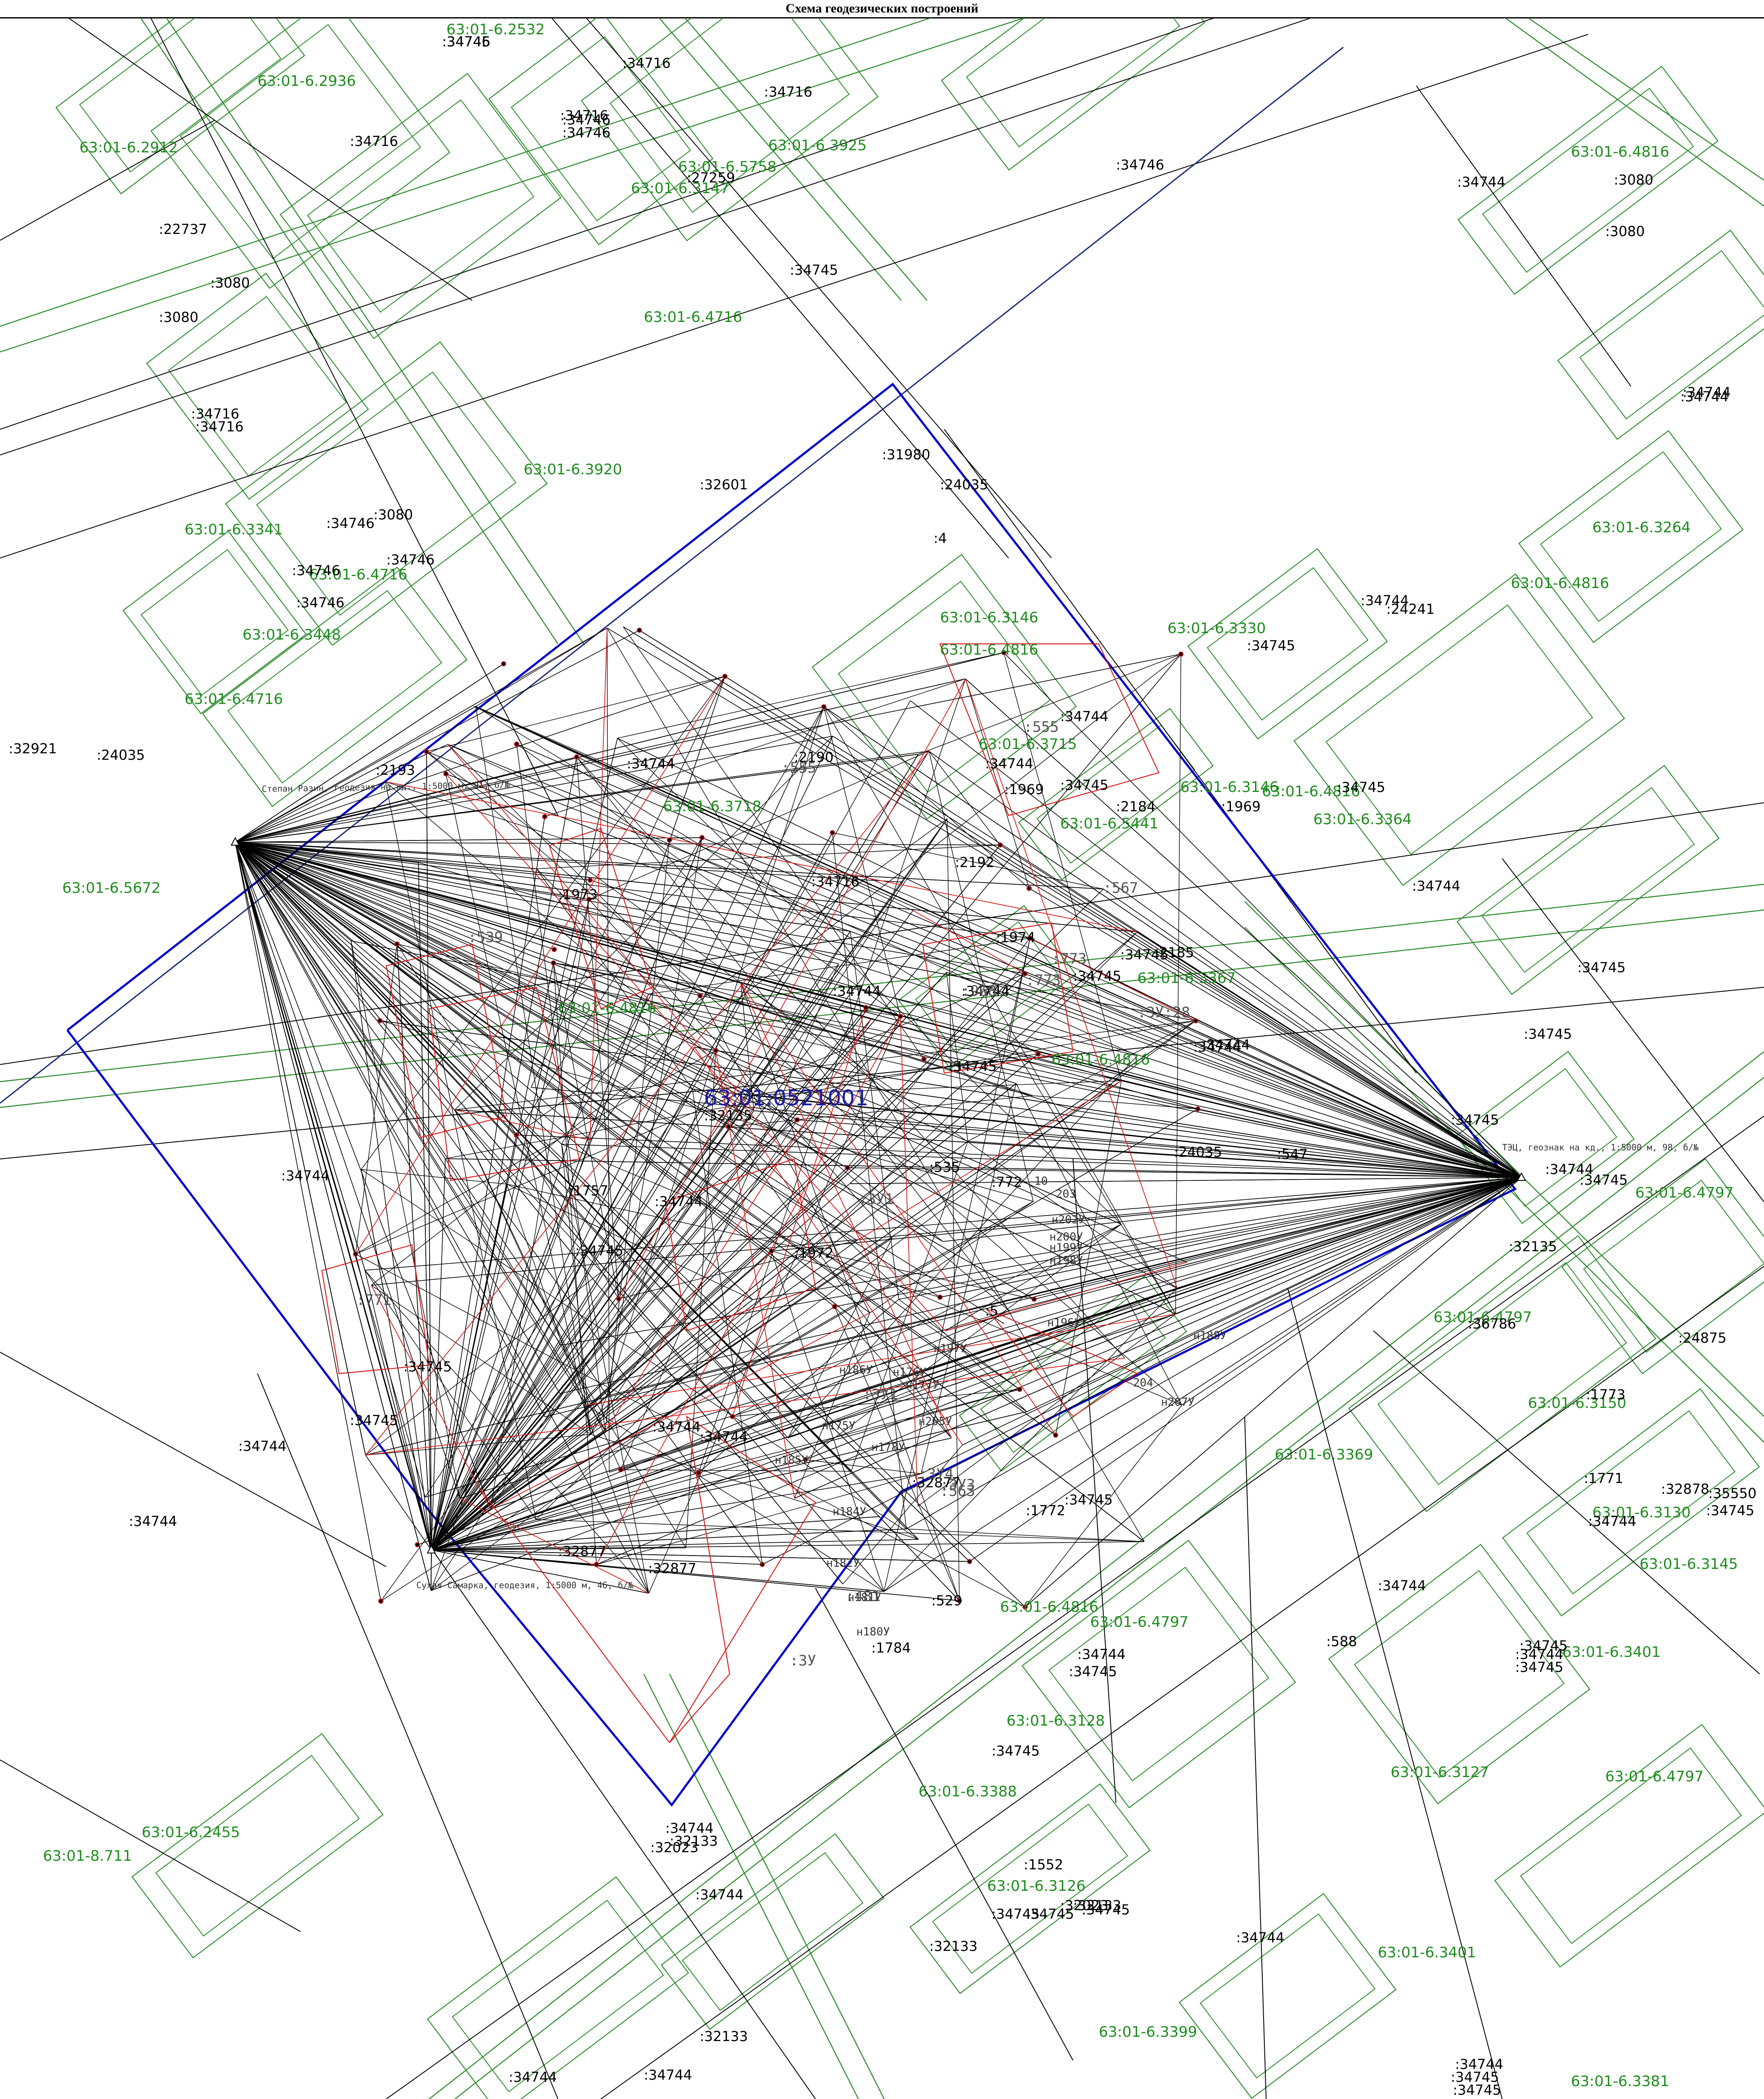 The height and width of the screenshot is (2099, 1764). Describe the element at coordinates (838, 1426) in the screenshot. I see `survey-point-label: н175У` at that location.